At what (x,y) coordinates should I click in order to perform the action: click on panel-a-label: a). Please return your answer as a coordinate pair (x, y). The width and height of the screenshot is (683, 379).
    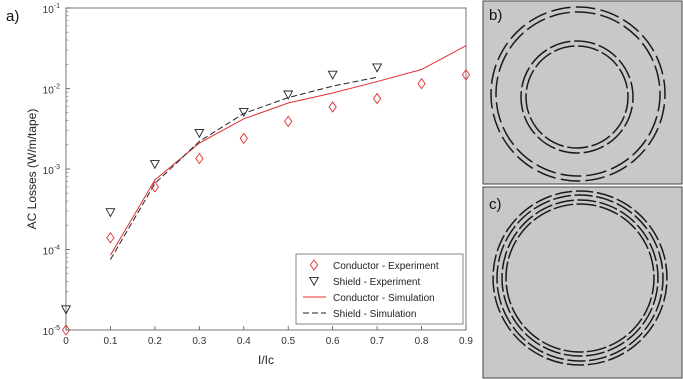
    Looking at the image, I should click on (12, 16).